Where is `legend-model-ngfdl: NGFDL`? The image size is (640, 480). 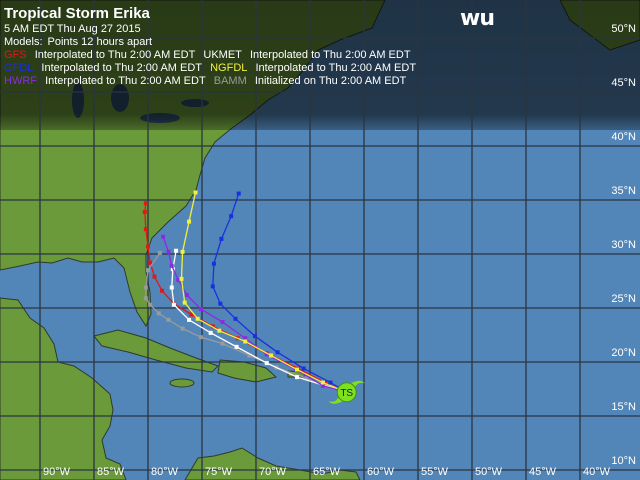 legend-model-ngfdl: NGFDL is located at coordinates (229, 68).